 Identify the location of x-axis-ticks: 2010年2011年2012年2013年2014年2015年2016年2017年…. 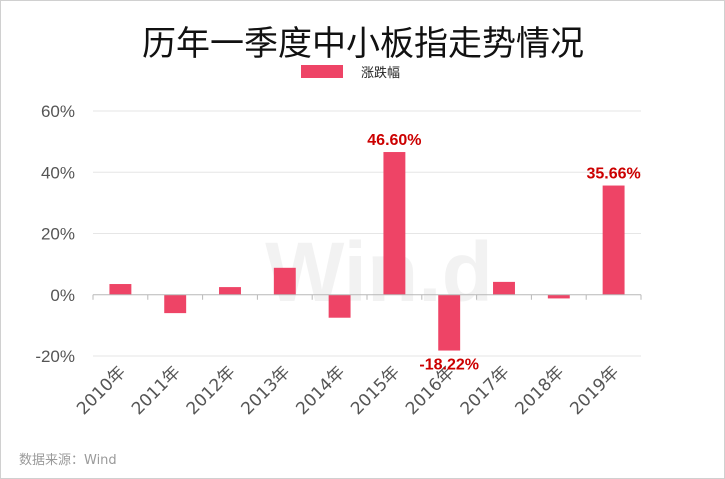
(348, 390).